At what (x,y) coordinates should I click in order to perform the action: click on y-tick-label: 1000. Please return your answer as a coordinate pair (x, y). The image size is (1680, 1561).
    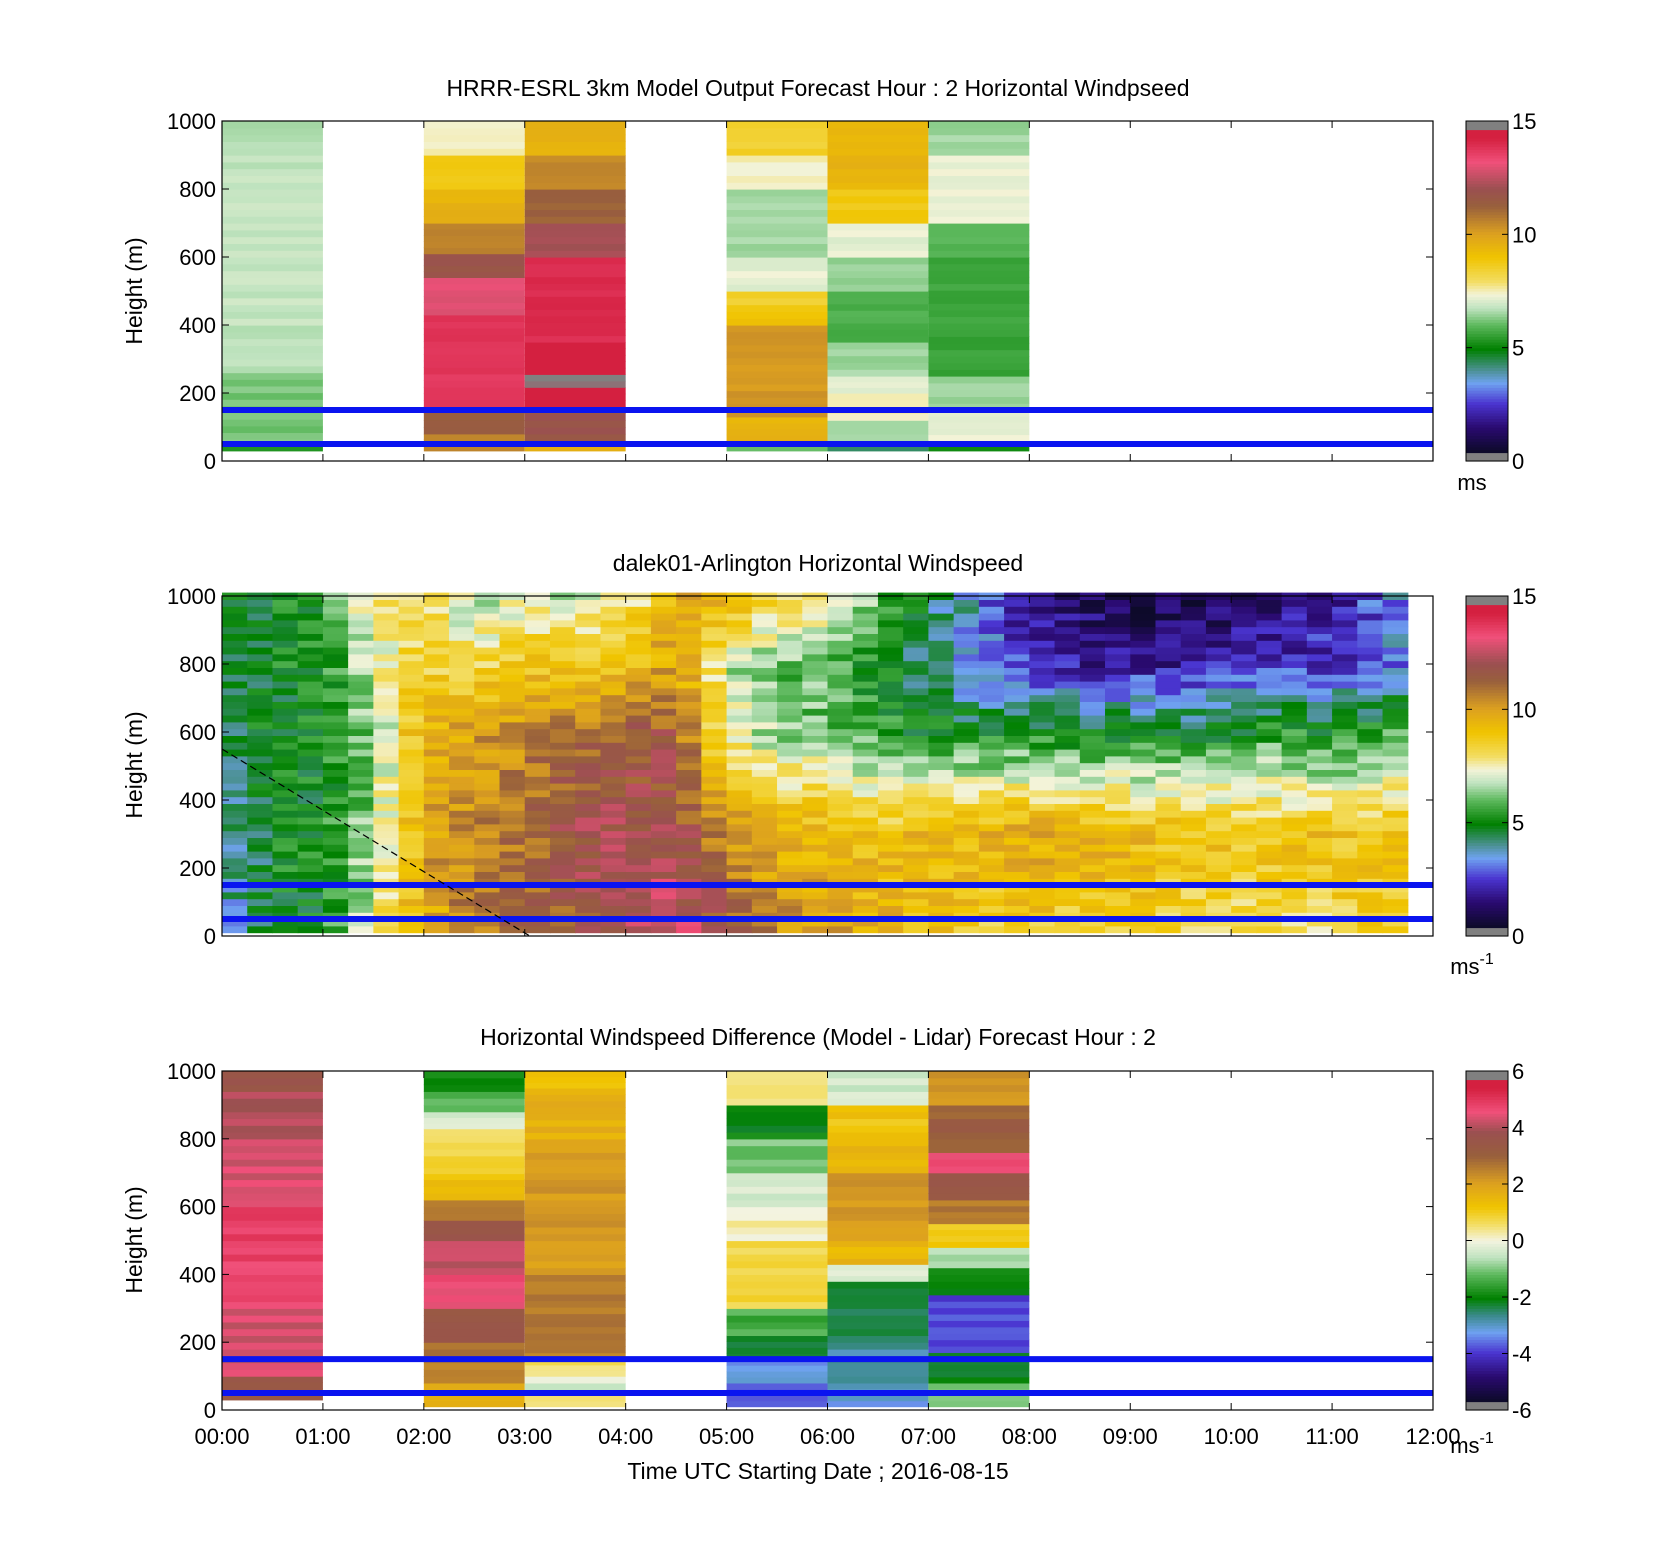
    Looking at the image, I should click on (191, 1071).